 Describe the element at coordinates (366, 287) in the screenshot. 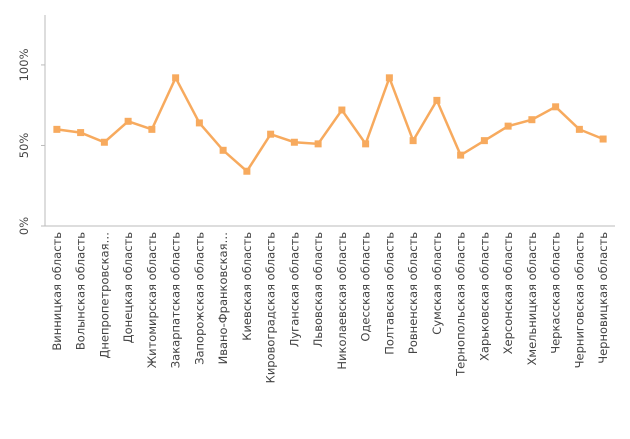

I see `x-tick-label: Одесская область` at that location.